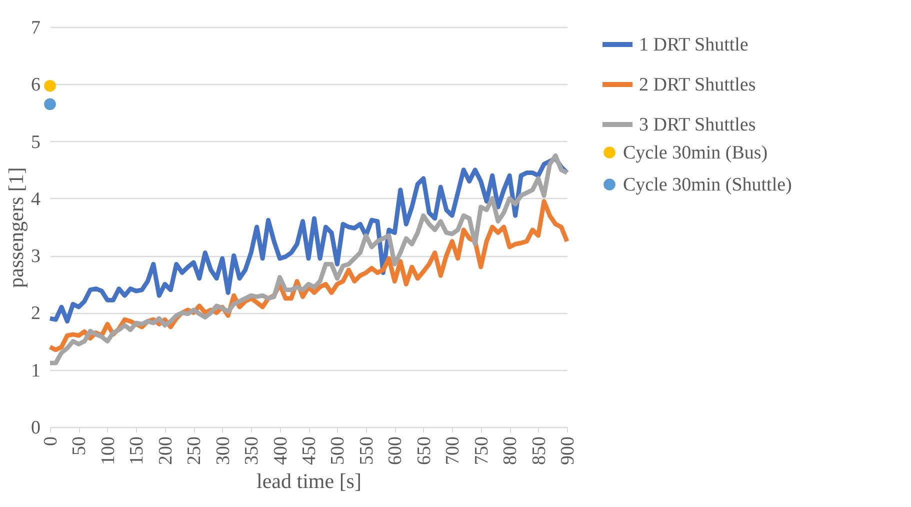 This screenshot has width=911, height=507. What do you see at coordinates (16, 227) in the screenshot?
I see `y-axis-title: passengers [1]` at bounding box center [16, 227].